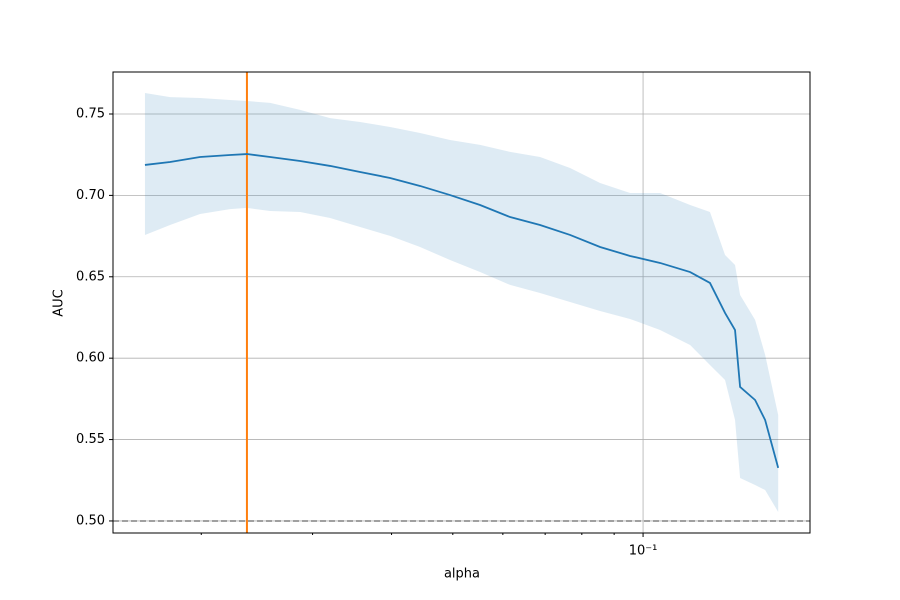  I want to click on y-tick-label: 0.70, so click(90, 195).